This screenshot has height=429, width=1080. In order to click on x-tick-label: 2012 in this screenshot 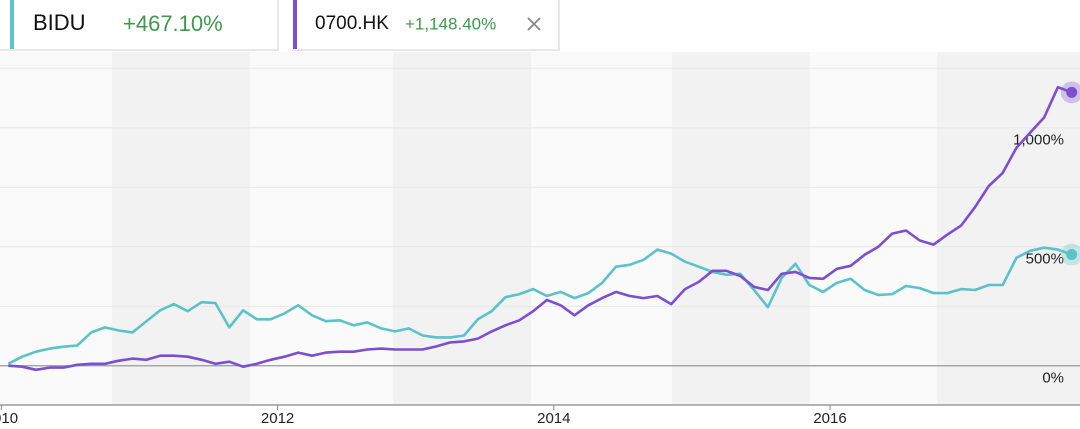, I will do `click(277, 418)`.